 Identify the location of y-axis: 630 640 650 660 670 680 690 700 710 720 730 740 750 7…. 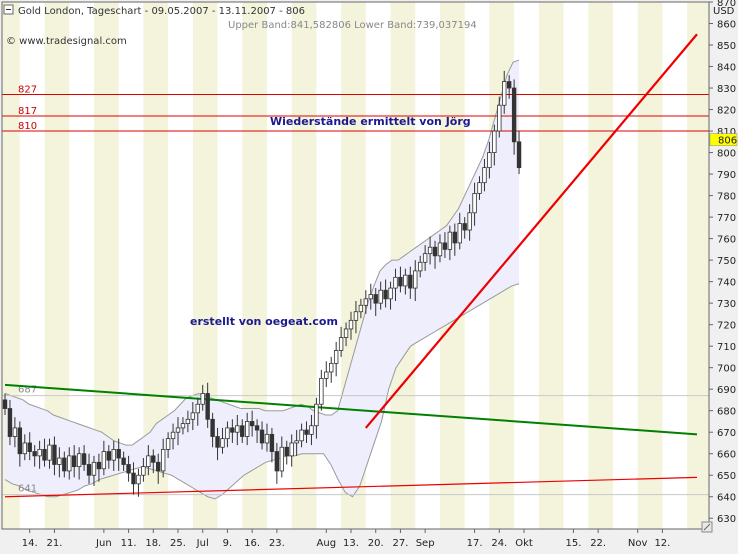
(723, 264).